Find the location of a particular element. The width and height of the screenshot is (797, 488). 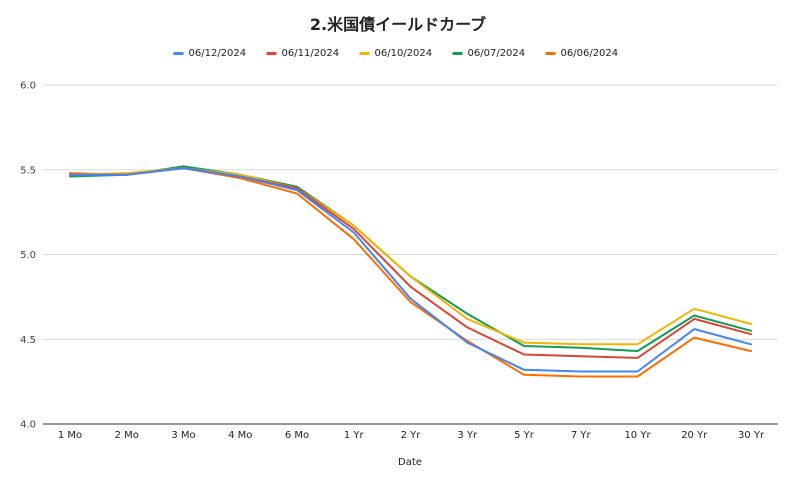

legend-label: 06/06/2024 is located at coordinates (590, 53).